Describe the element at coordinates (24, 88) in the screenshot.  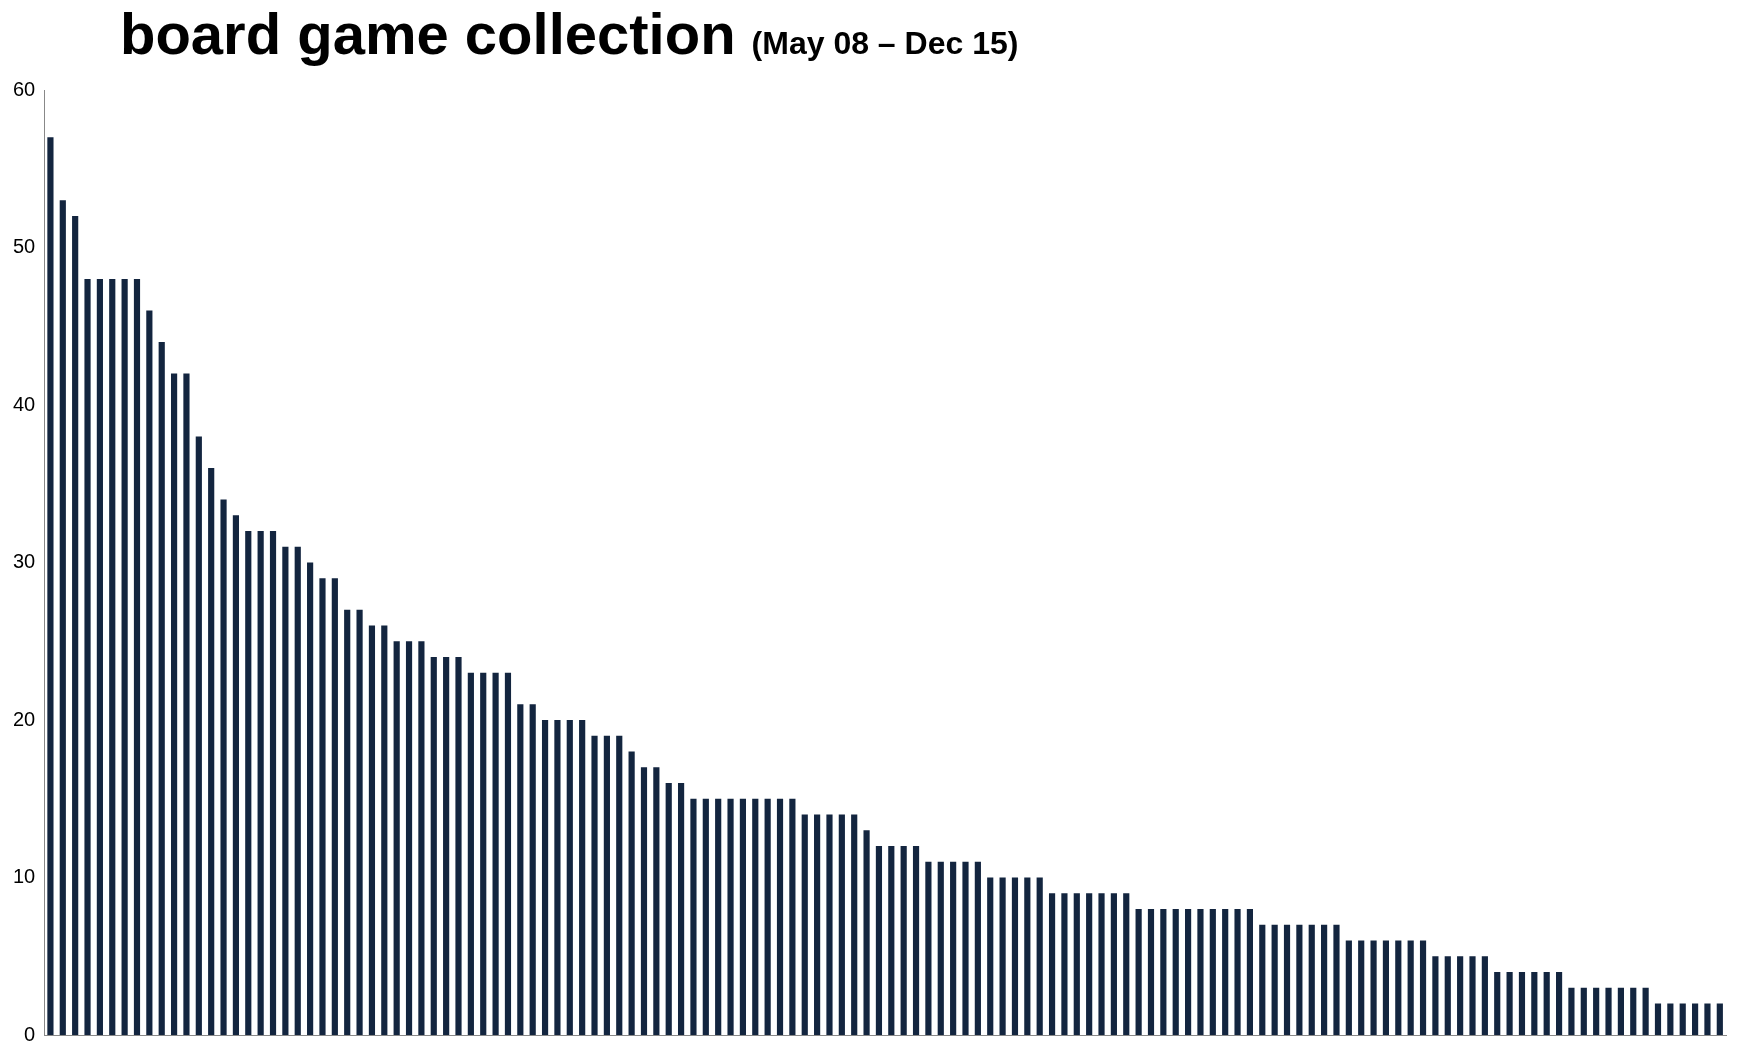
I see `y-tick-label: 60` at that location.